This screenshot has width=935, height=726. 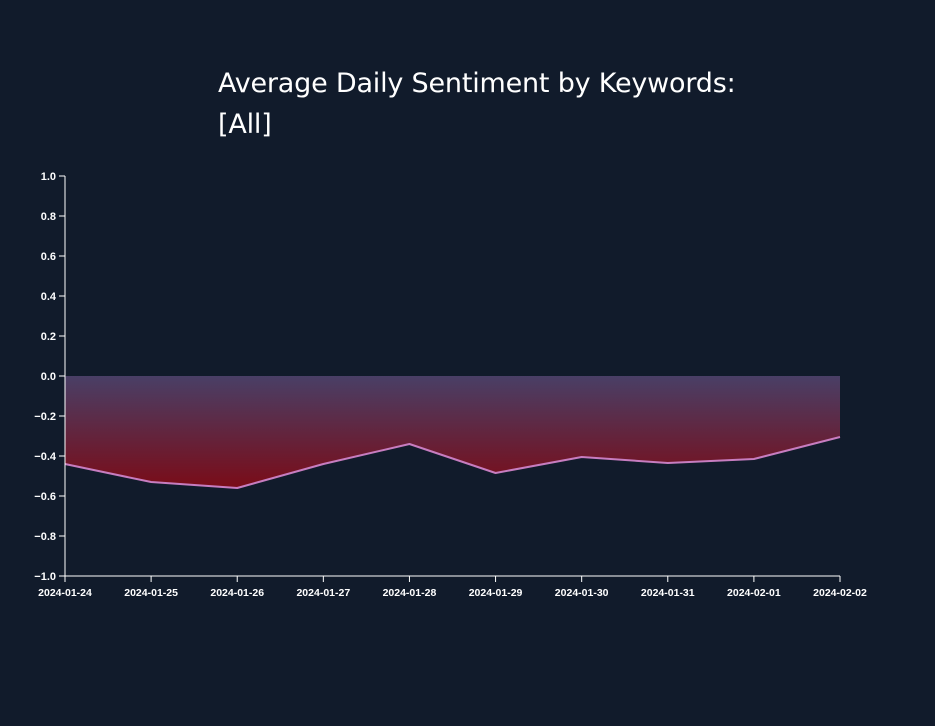 What do you see at coordinates (45, 457) in the screenshot?
I see `y-tick-label: −0.4` at bounding box center [45, 457].